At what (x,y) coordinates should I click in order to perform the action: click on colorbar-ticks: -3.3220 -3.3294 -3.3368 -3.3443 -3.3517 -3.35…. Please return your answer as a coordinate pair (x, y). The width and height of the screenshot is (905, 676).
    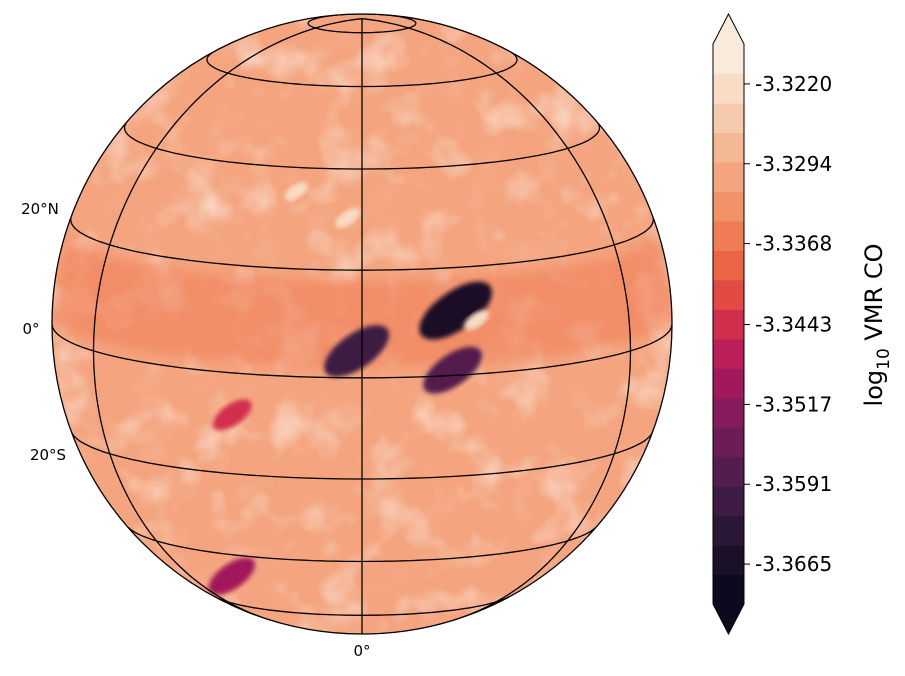
    Looking at the image, I should click on (788, 324).